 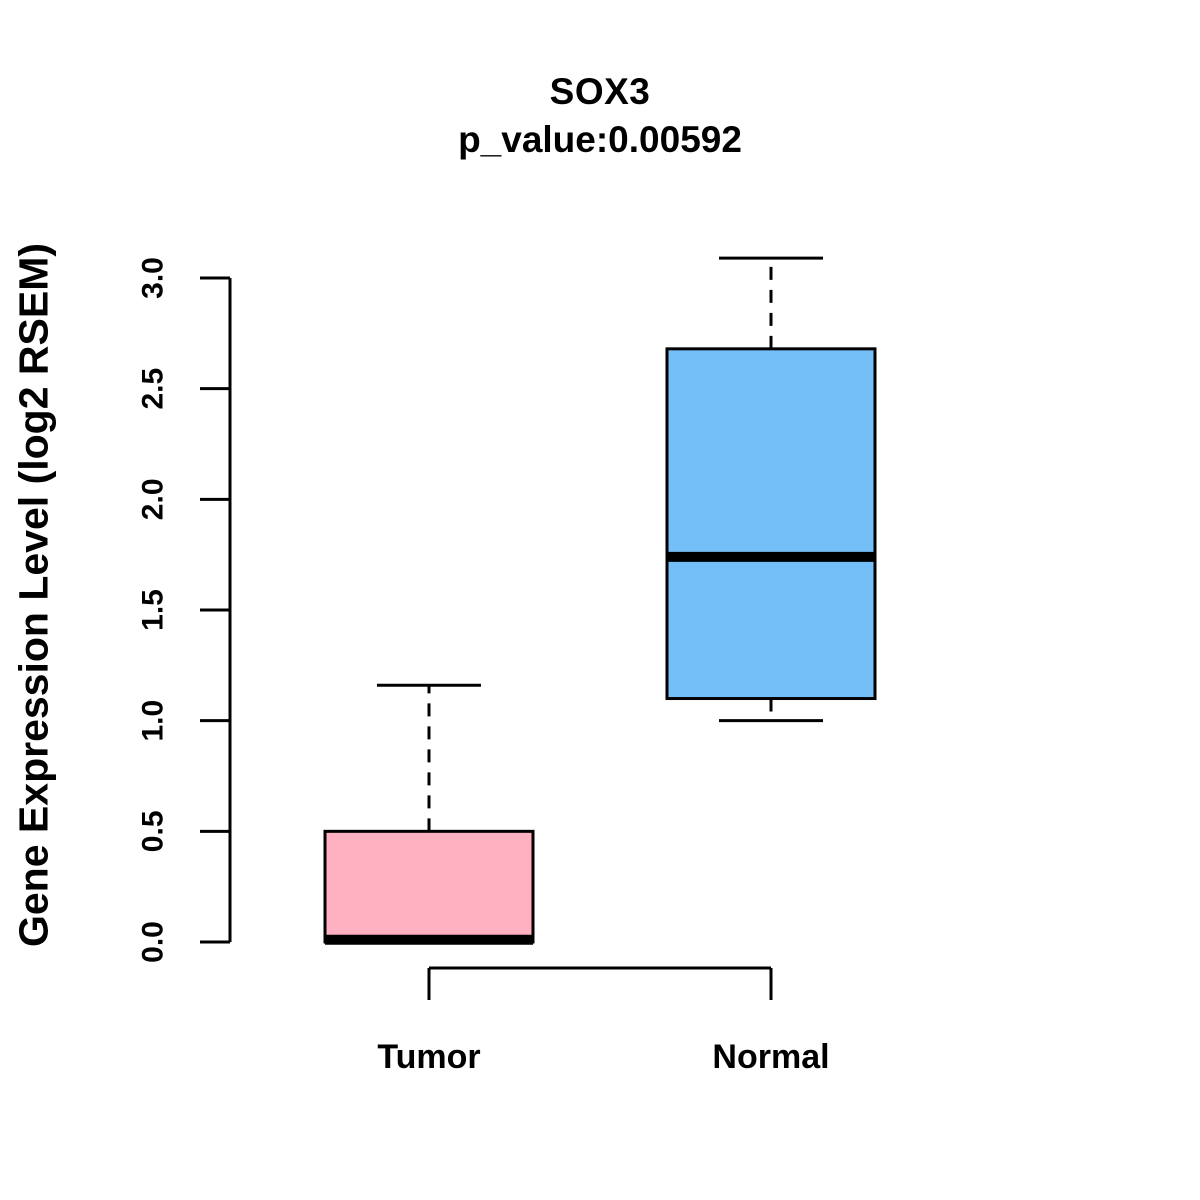 I want to click on y-axis-tick-label: 0.5, so click(x=153, y=831).